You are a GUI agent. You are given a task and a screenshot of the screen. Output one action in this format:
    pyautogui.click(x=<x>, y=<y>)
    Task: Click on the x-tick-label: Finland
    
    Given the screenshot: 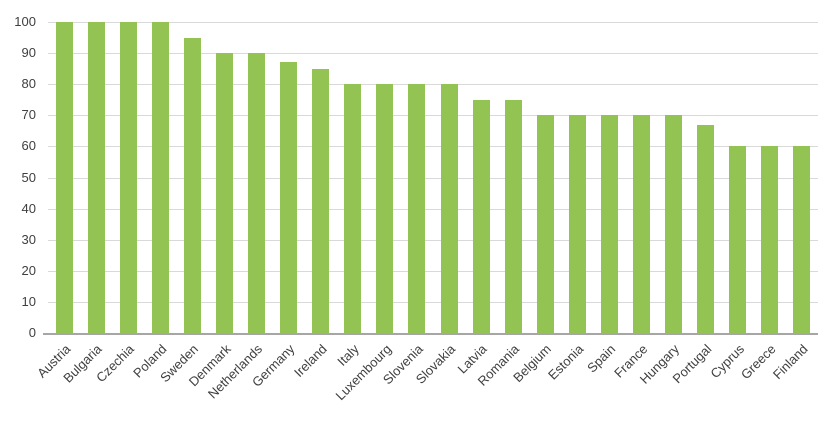 What is the action you would take?
    pyautogui.click(x=790, y=362)
    